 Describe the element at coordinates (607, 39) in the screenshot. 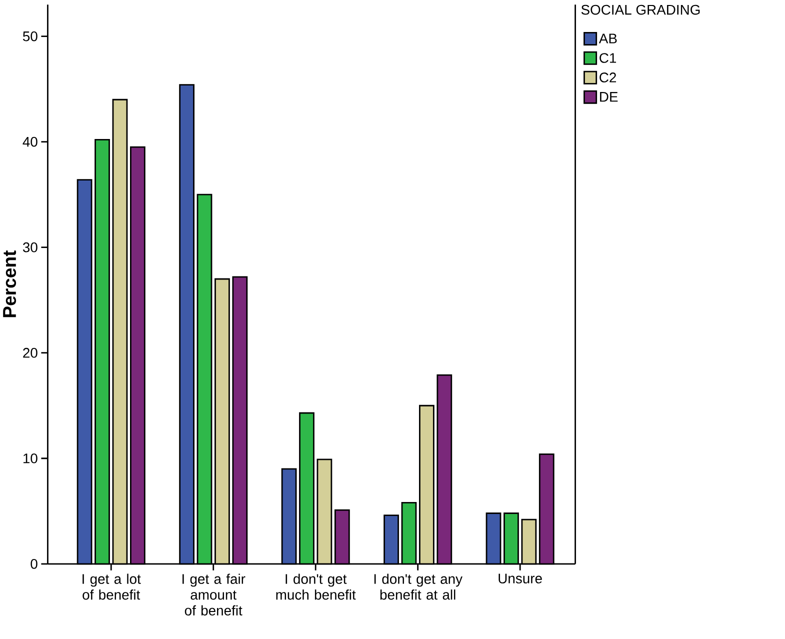

I see `legend-label: AB` at that location.